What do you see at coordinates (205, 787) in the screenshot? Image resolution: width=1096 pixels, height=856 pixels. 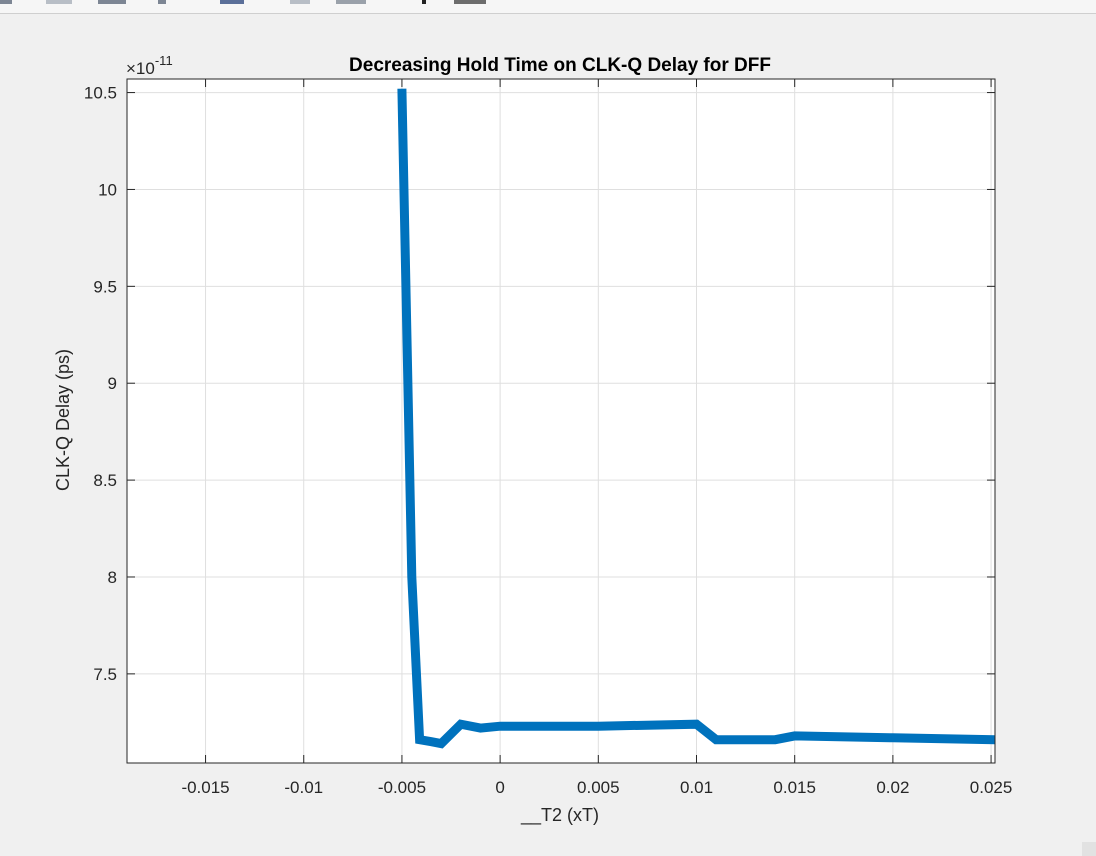 I see `x-tick-label: -0.015` at bounding box center [205, 787].